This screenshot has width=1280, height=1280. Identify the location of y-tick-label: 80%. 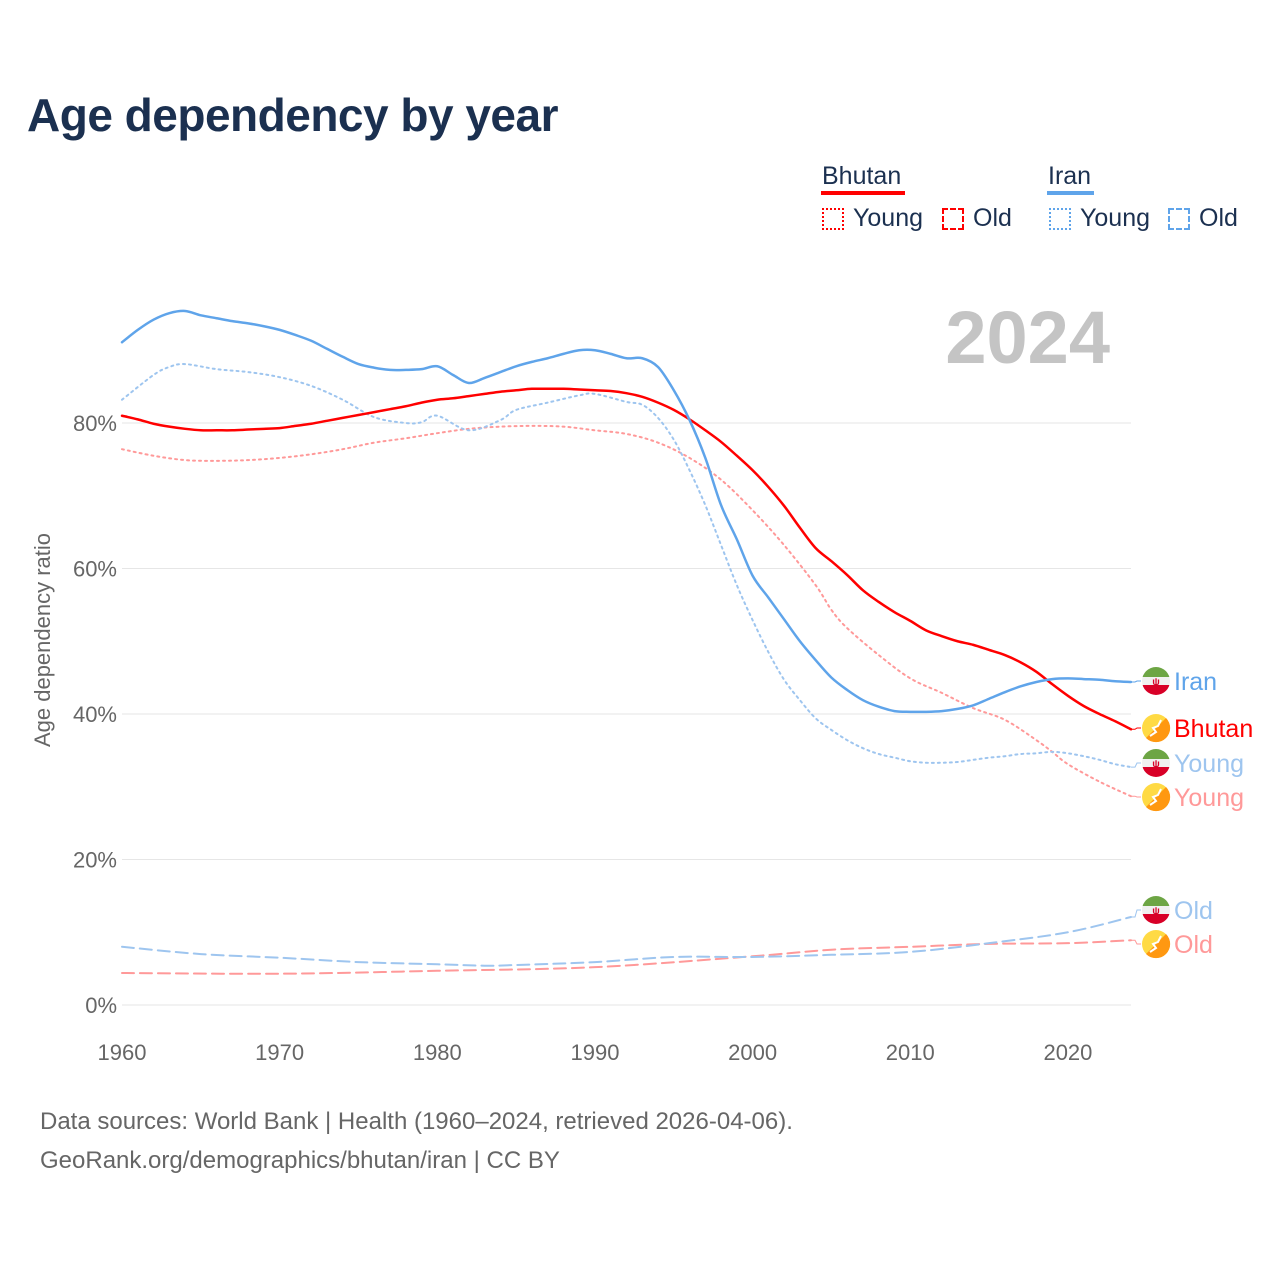
(95, 423).